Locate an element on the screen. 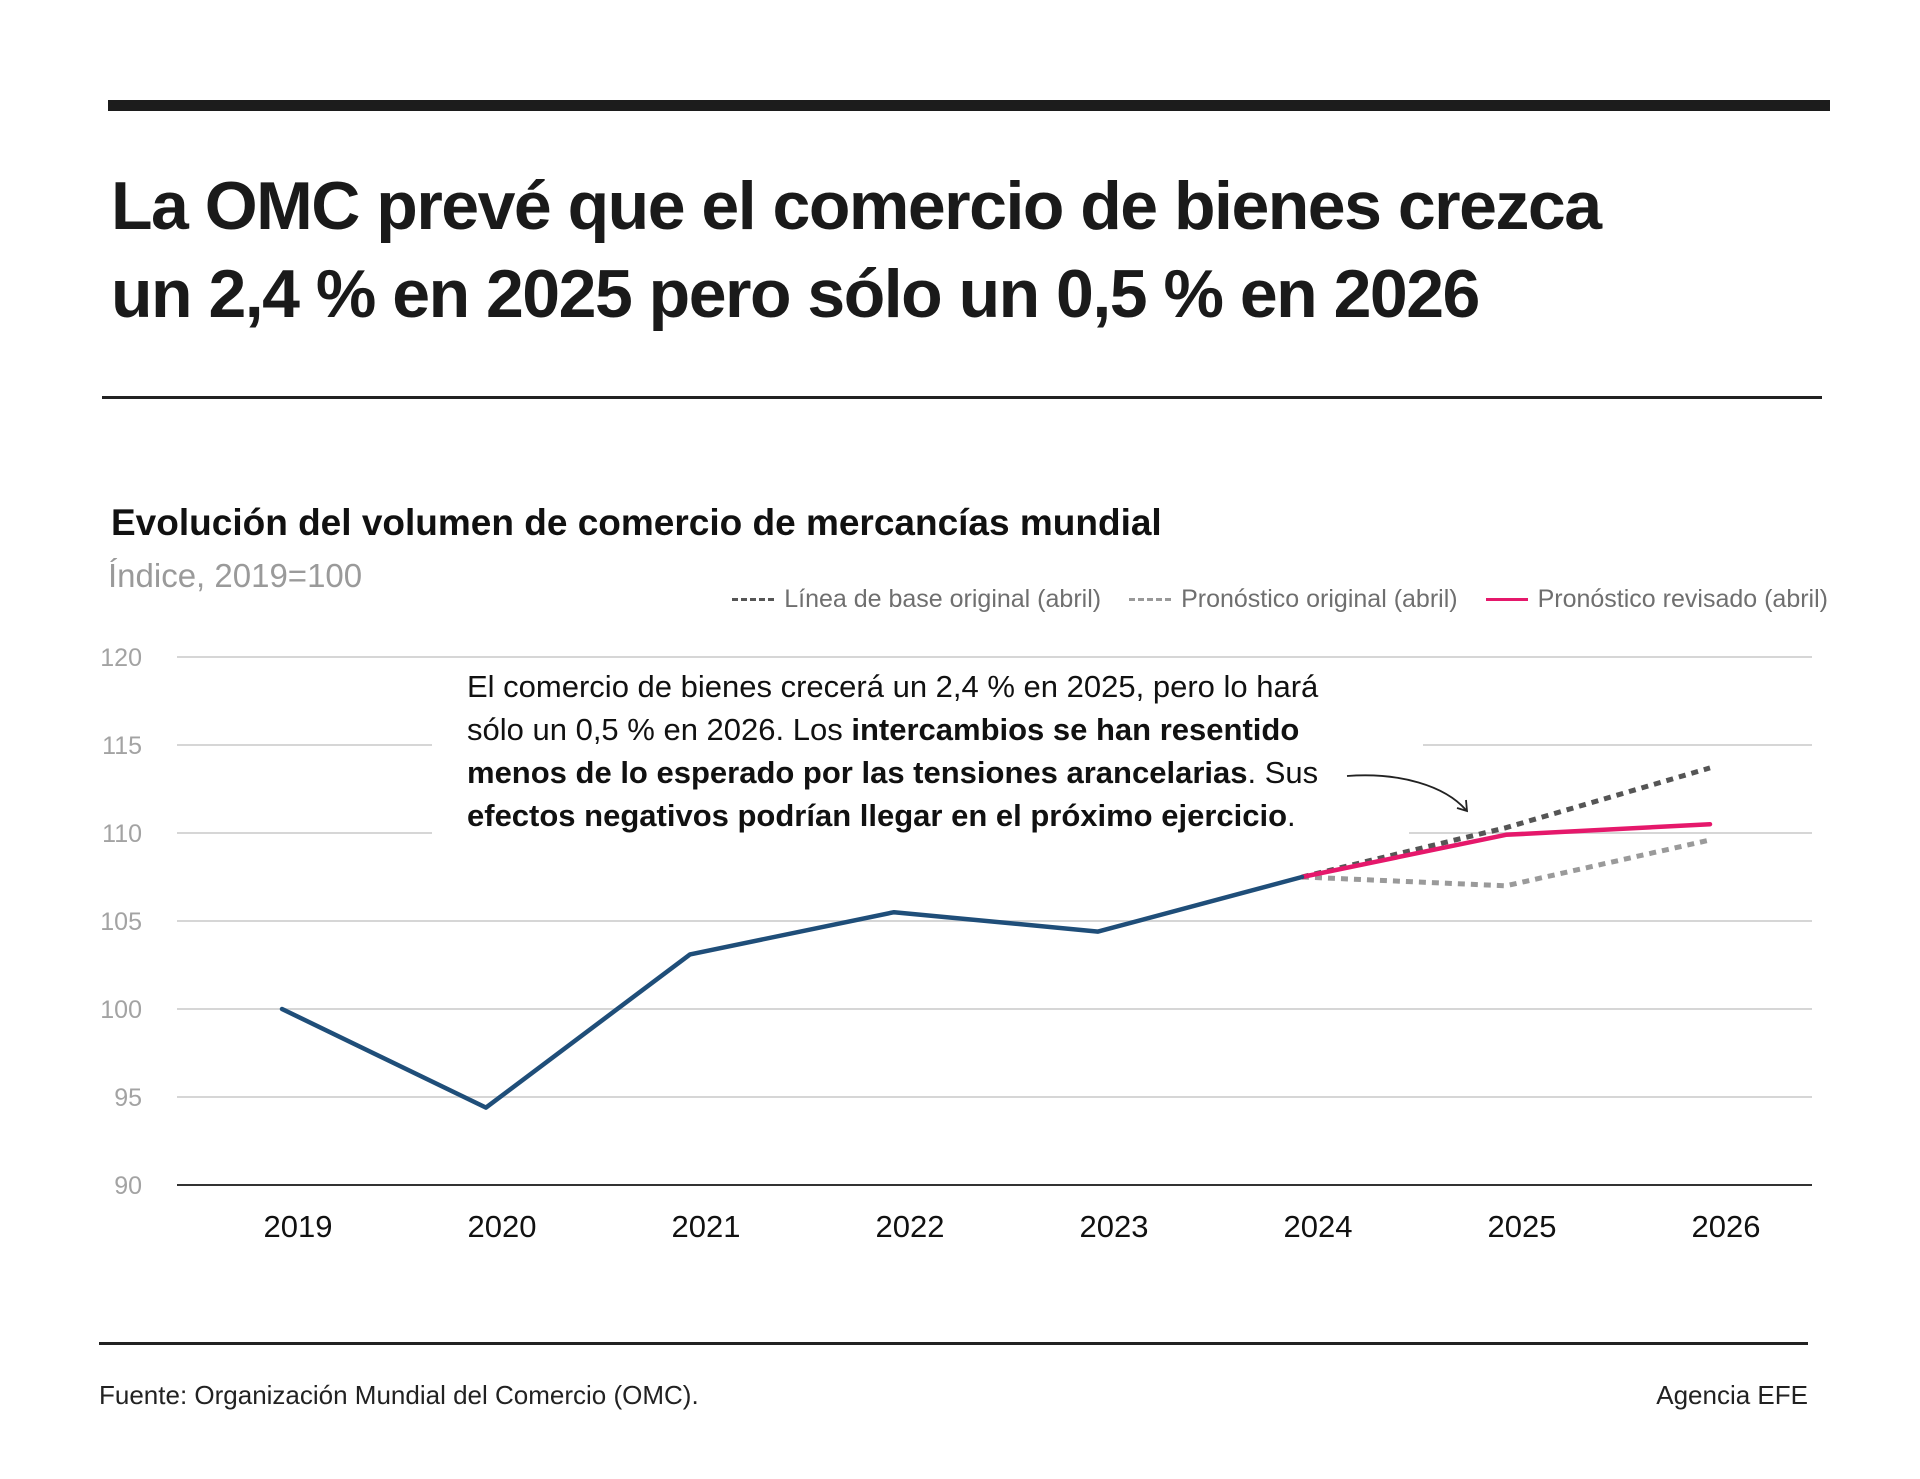 This screenshot has width=1920, height=1479. y-tick-label: 110 is located at coordinates (122, 834).